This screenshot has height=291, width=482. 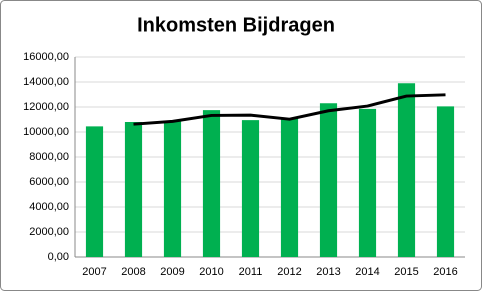 I want to click on y-tick-label: 16000,00, so click(x=46, y=57).